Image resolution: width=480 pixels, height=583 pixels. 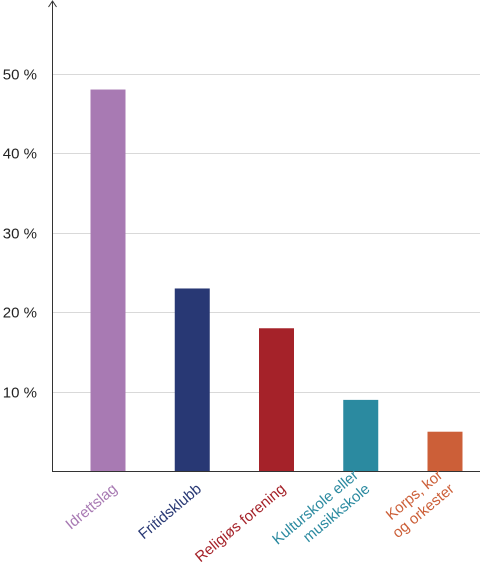 I want to click on y-tick-label: 40 %, so click(x=20, y=154).